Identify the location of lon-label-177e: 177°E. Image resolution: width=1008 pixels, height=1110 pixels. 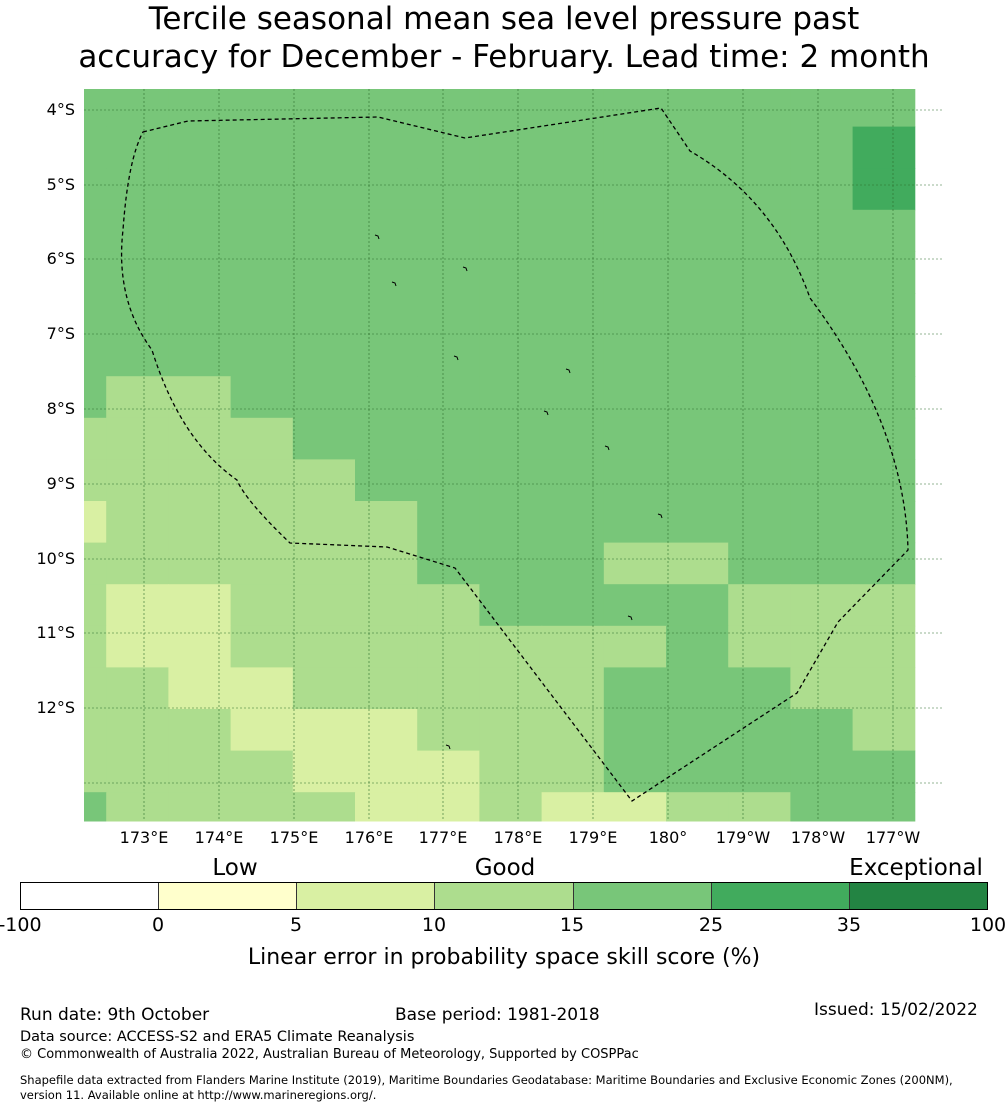
(443, 837).